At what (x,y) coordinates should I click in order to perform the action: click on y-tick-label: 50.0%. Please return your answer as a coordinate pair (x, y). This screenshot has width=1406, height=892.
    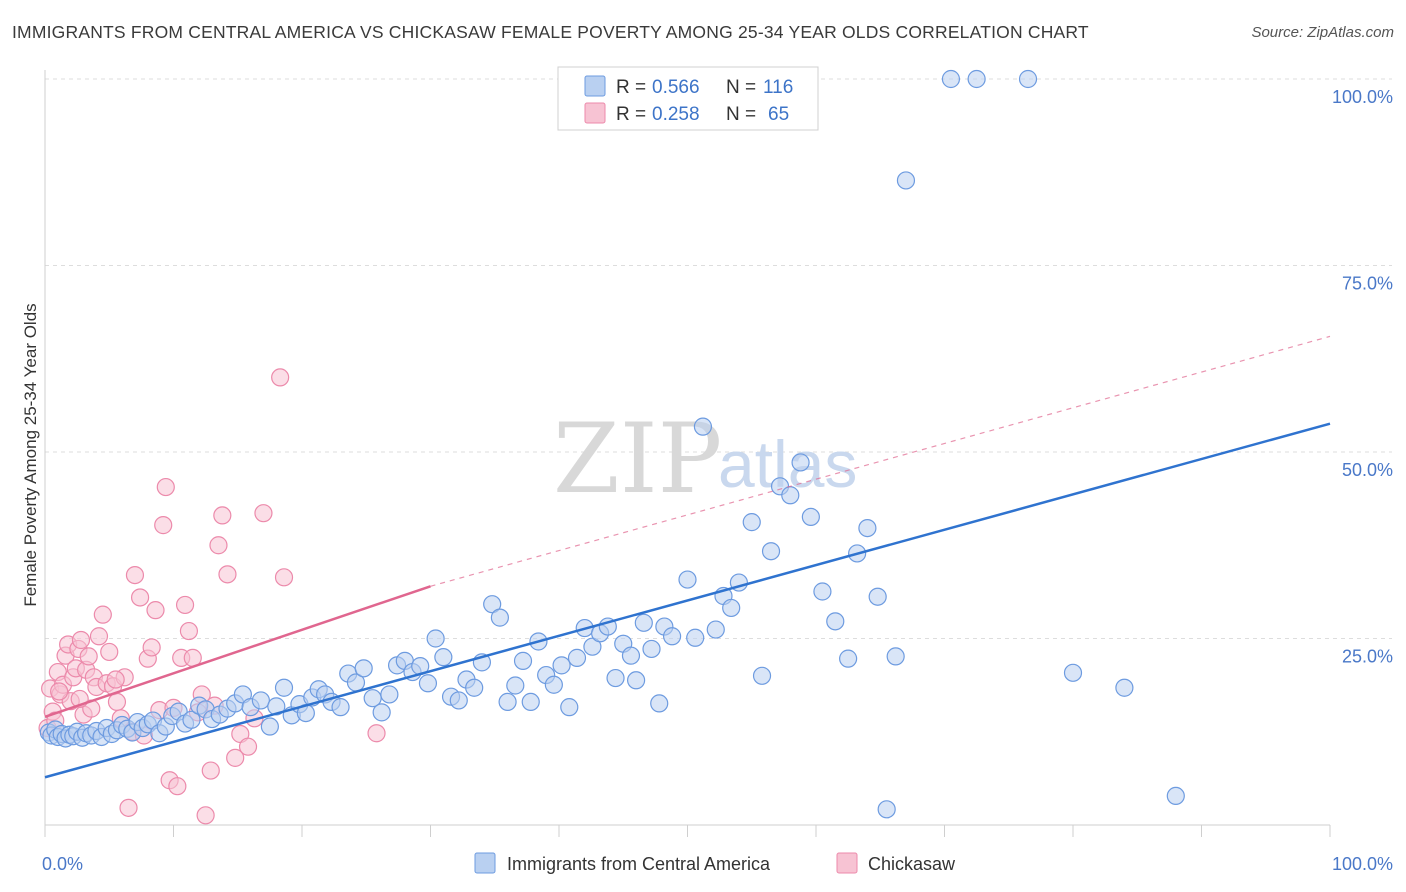
    Looking at the image, I should click on (1367, 470).